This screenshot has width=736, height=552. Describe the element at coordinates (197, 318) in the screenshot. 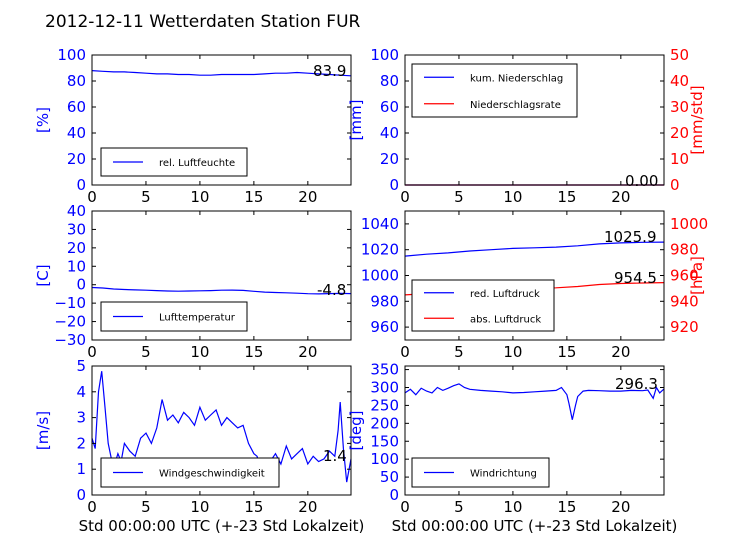

I see `legend-entry: Lufttemperatur` at that location.